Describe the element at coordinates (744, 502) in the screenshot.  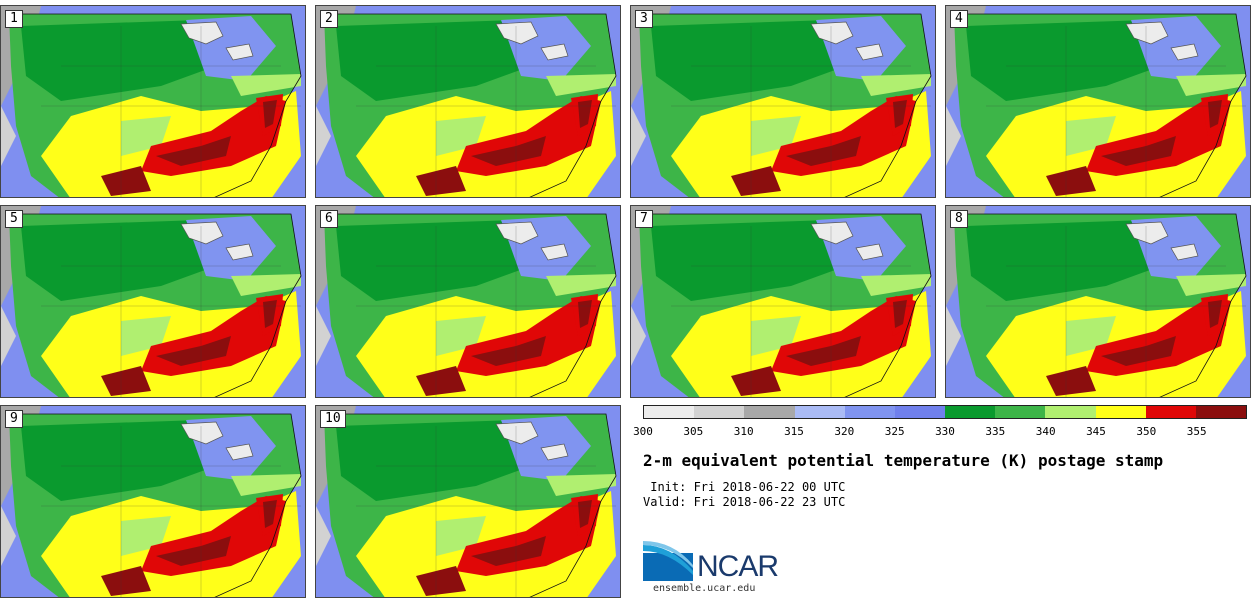
I see `valid-time: Valid: Fri 2018-06-22 23 UTC` at that location.